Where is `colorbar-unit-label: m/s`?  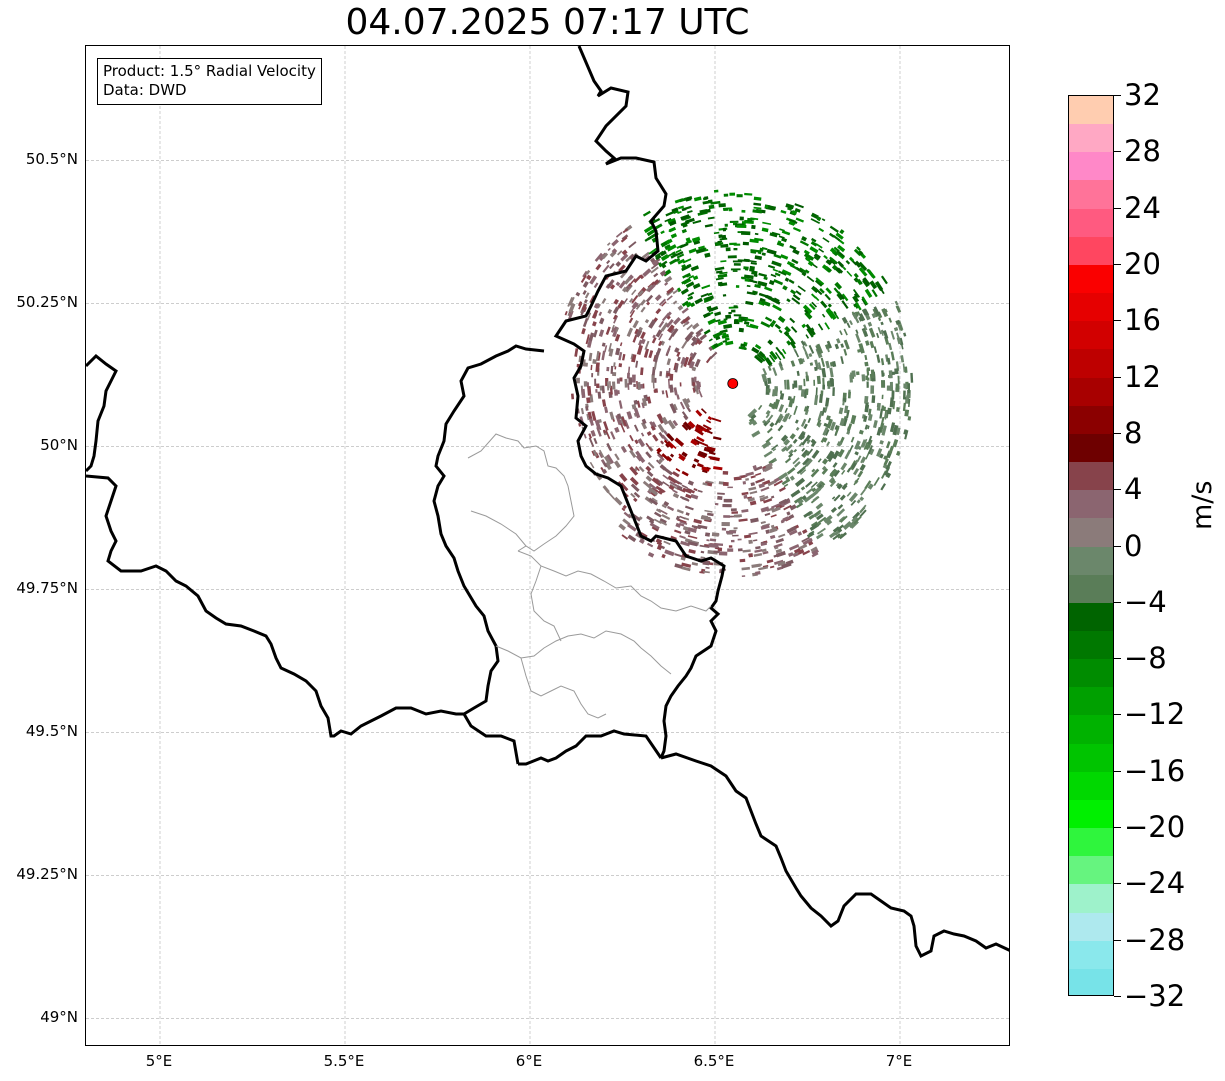
colorbar-unit-label: m/s is located at coordinates (1202, 505).